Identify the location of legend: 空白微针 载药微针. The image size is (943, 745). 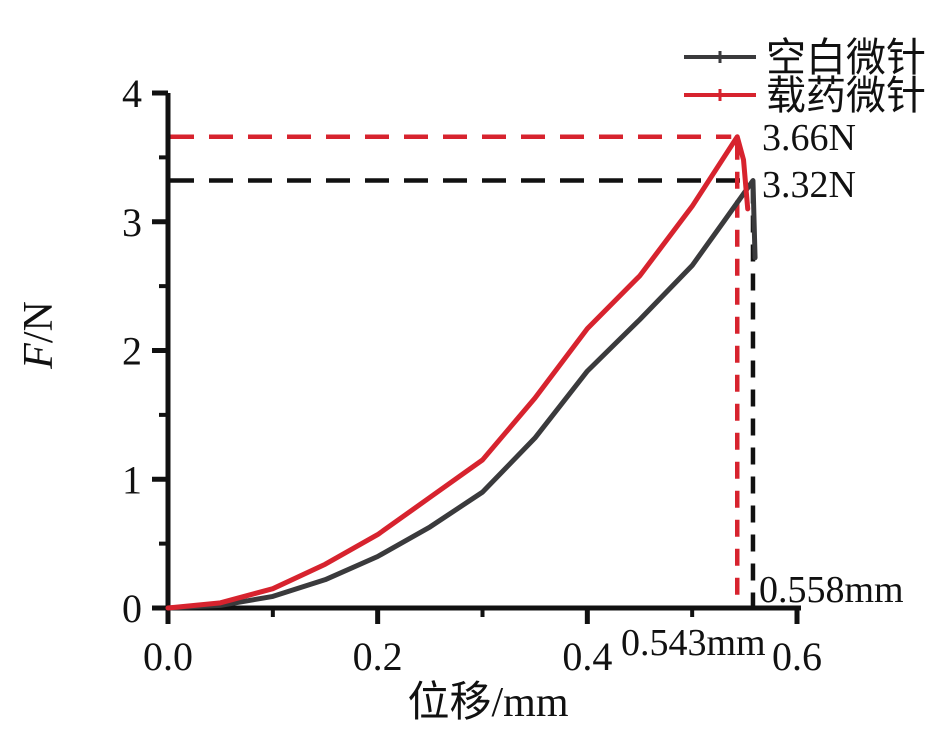
(805, 76).